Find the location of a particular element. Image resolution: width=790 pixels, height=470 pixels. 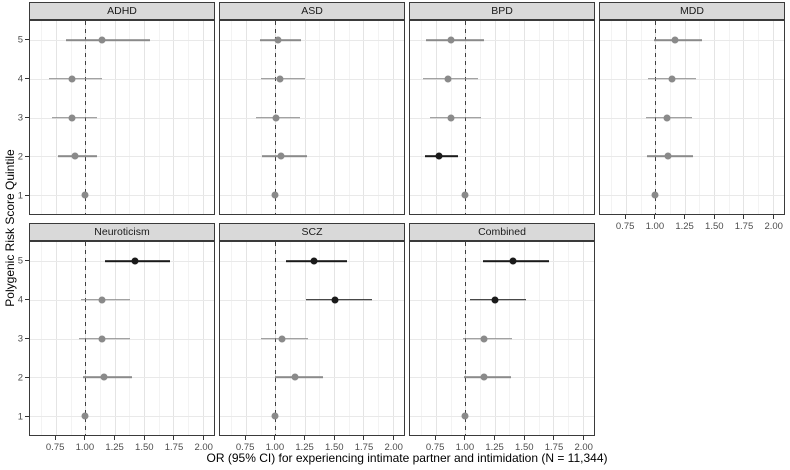

facet-strip-mdd: MDD is located at coordinates (692, 11).